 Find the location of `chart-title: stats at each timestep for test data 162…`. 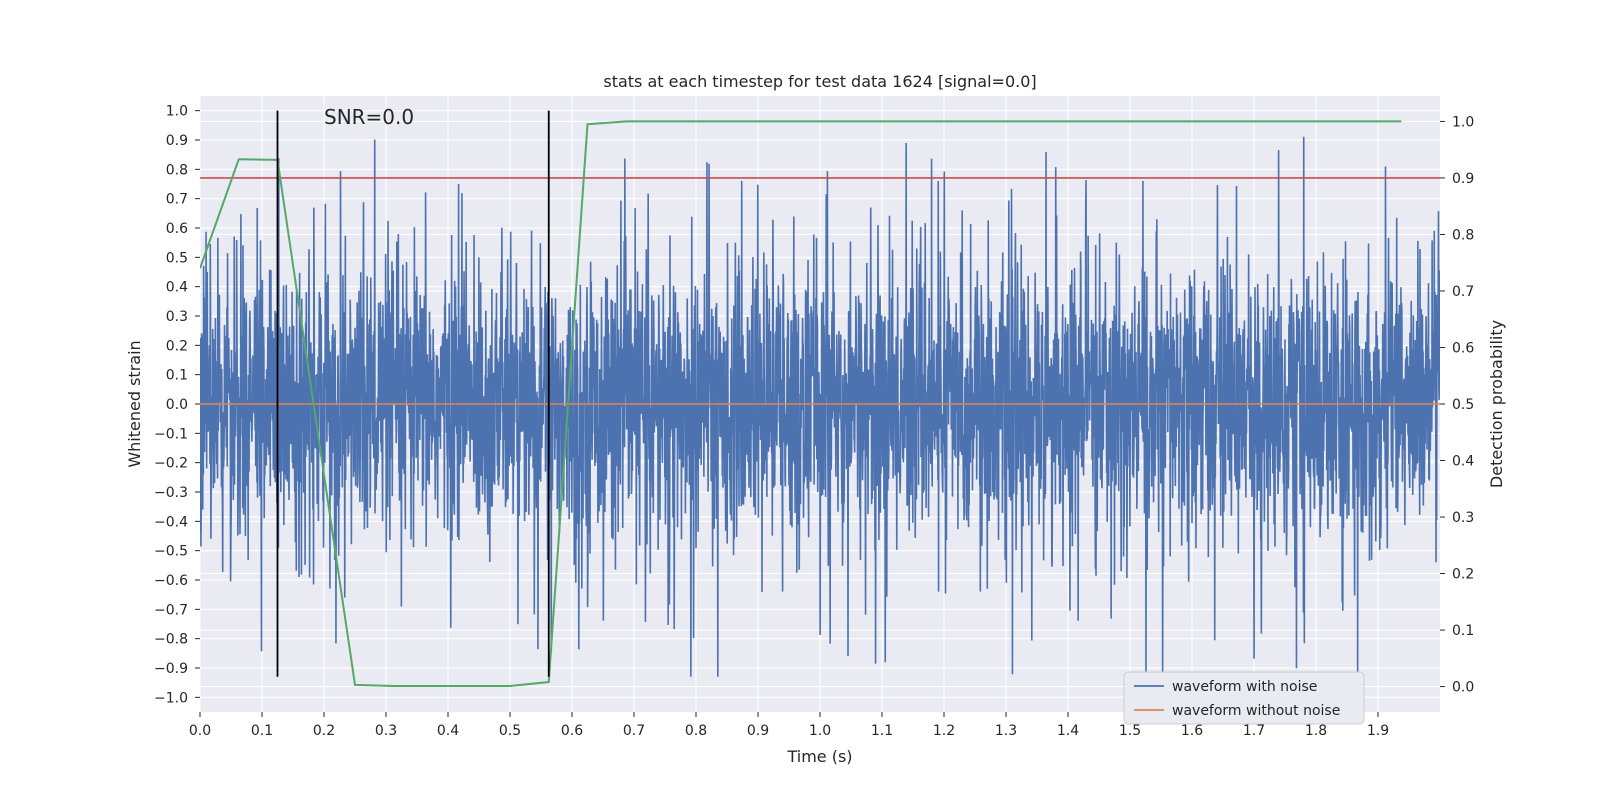

chart-title: stats at each timestep for test data 162… is located at coordinates (819, 81).